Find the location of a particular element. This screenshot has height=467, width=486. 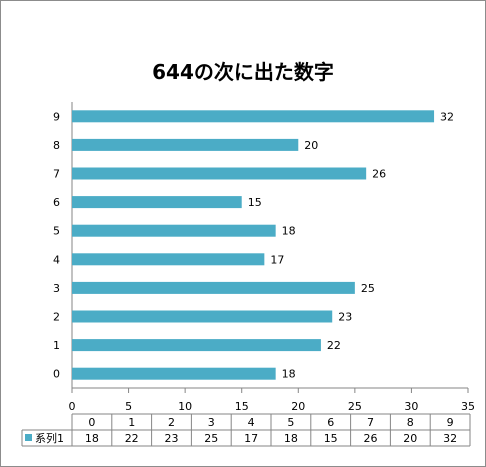

table-value-cell: 32 is located at coordinates (450, 438).